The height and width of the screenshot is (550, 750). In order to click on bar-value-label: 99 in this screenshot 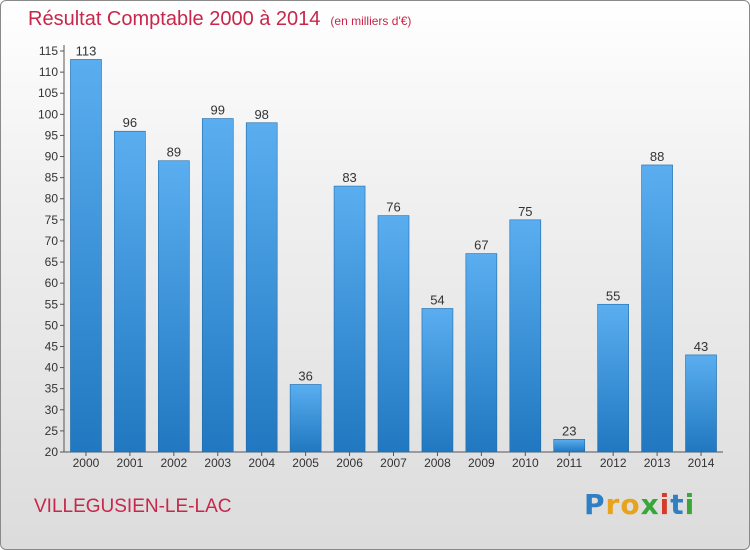, I will do `click(218, 110)`.